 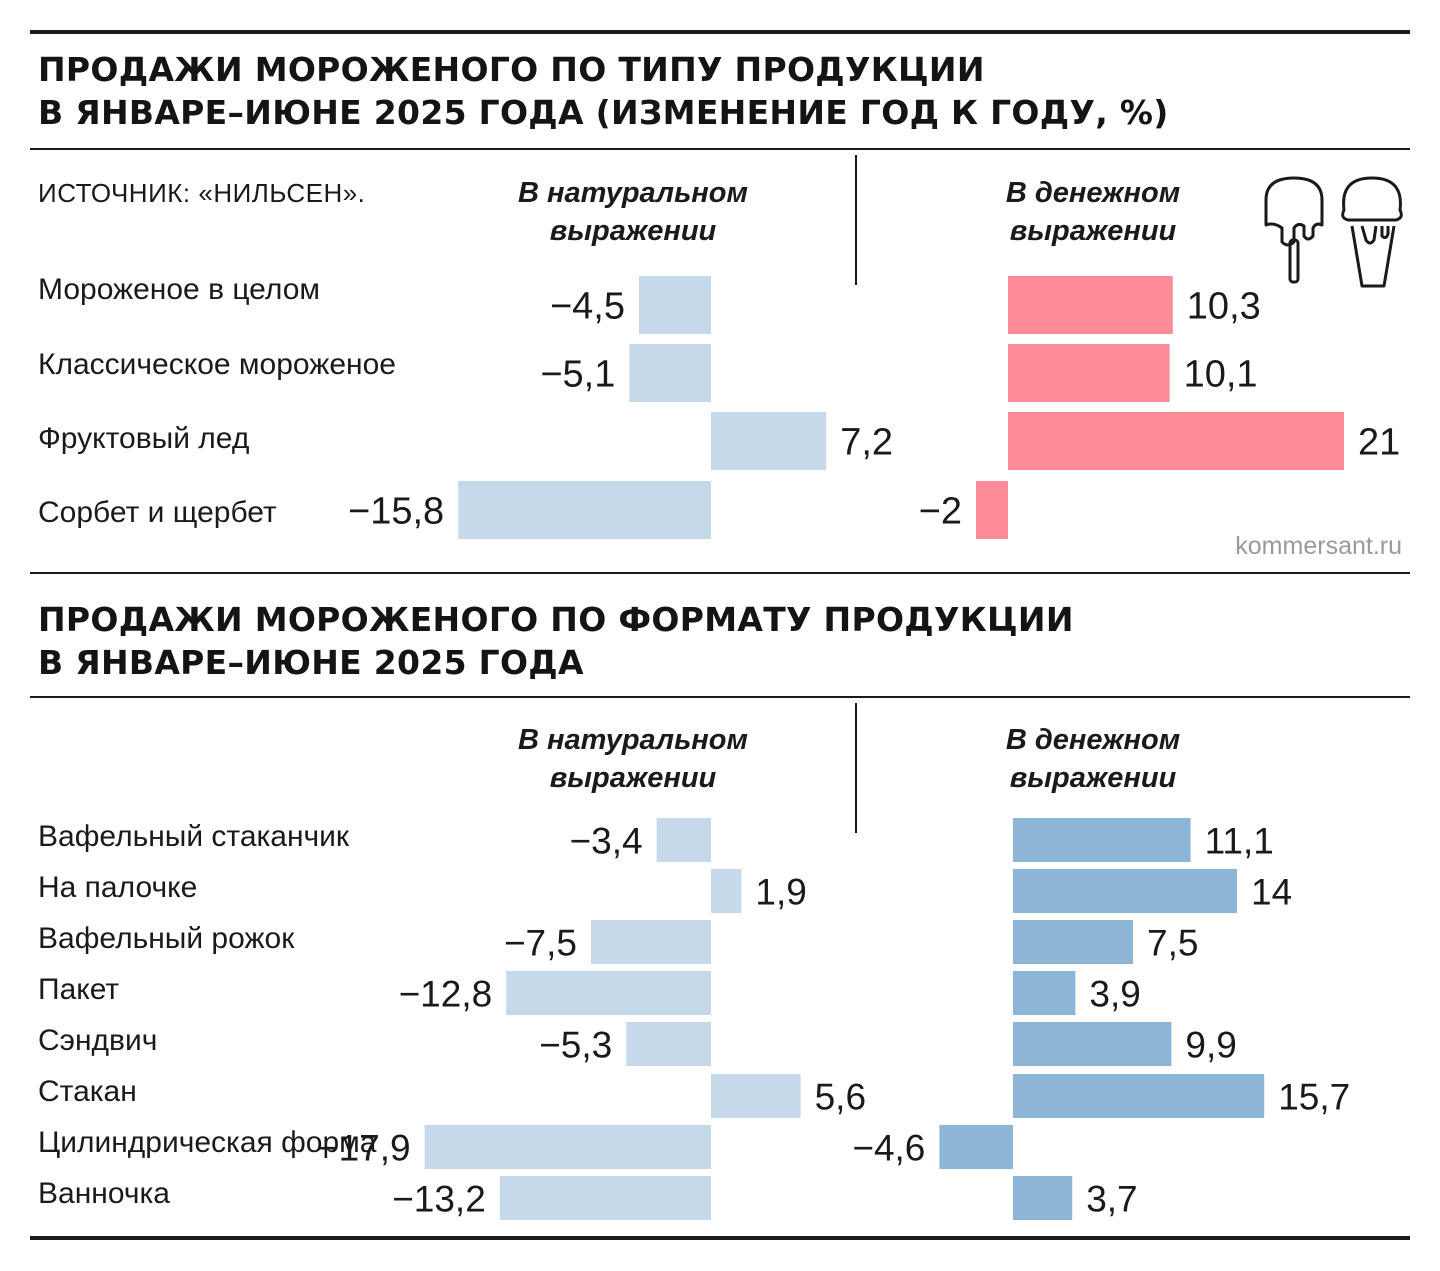 What do you see at coordinates (1379, 443) in the screenshot?
I see `money-value-label: 21` at bounding box center [1379, 443].